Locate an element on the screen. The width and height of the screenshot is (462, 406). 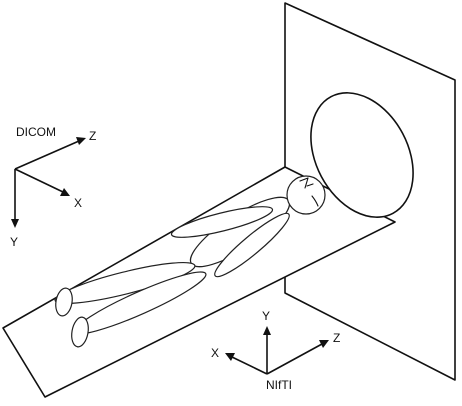
dicom-x-axis is located at coordinates (39, 180).